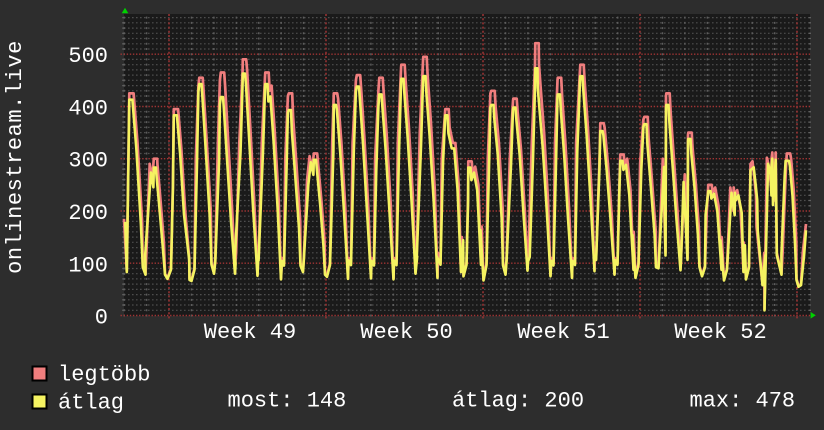 The height and width of the screenshot is (430, 824). What do you see at coordinates (88, 109) in the screenshot?
I see `svg-text: 400` at bounding box center [88, 109].